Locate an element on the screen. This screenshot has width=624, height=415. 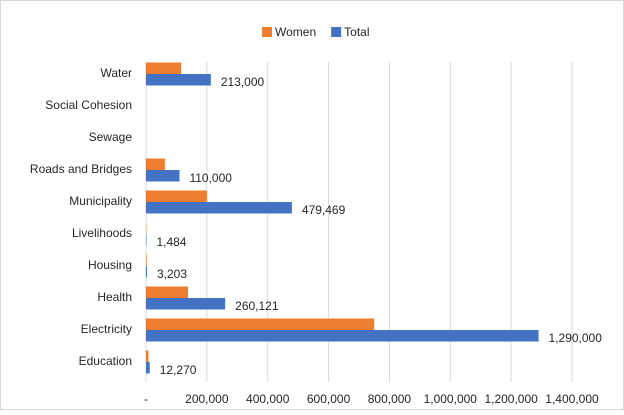
data-label: 260,121 is located at coordinates (257, 306).